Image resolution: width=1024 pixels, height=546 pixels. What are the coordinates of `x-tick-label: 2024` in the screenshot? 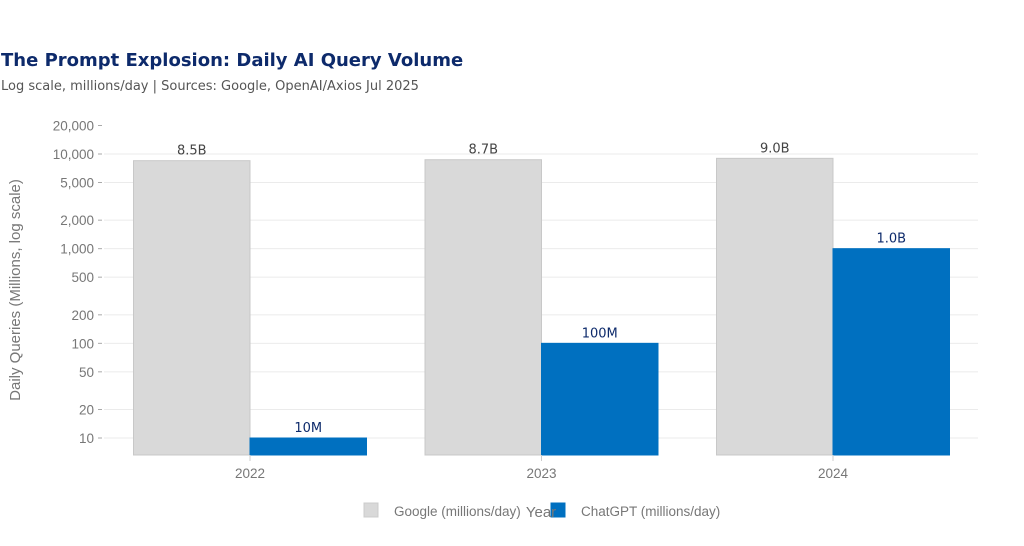 It's located at (833, 473).